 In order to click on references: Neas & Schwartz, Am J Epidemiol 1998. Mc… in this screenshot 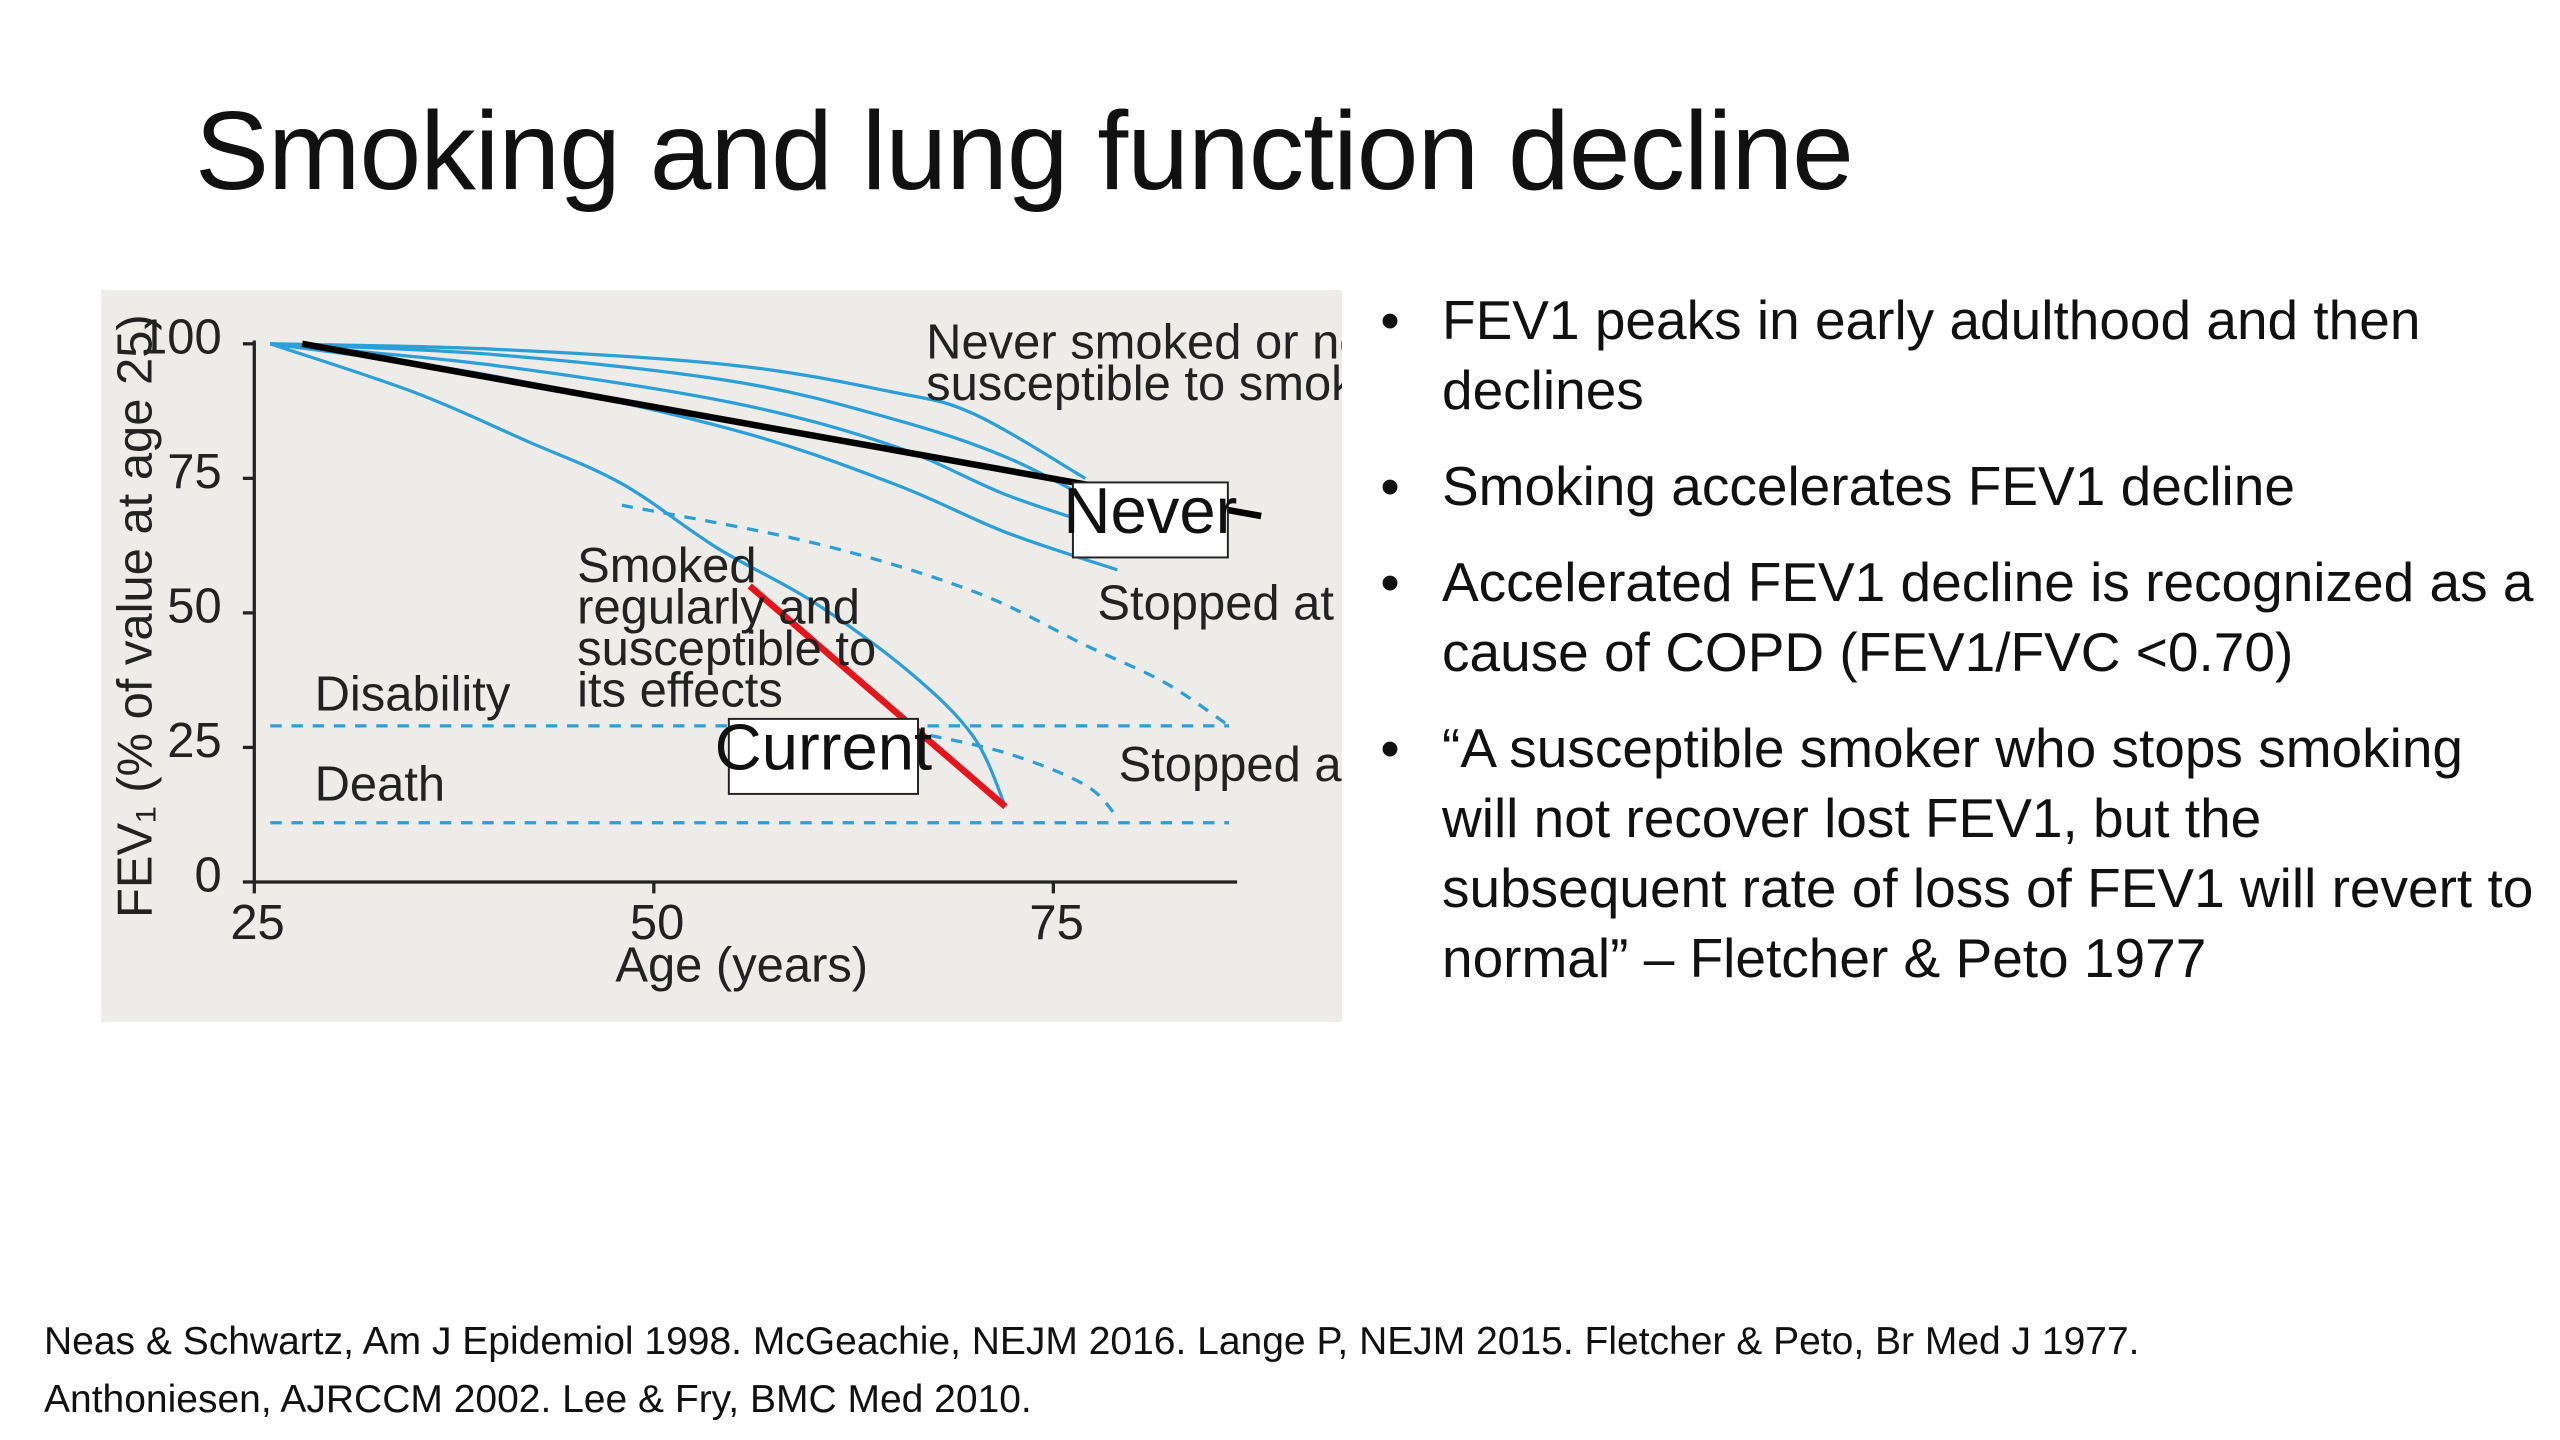, I will do `click(1284, 1371)`.